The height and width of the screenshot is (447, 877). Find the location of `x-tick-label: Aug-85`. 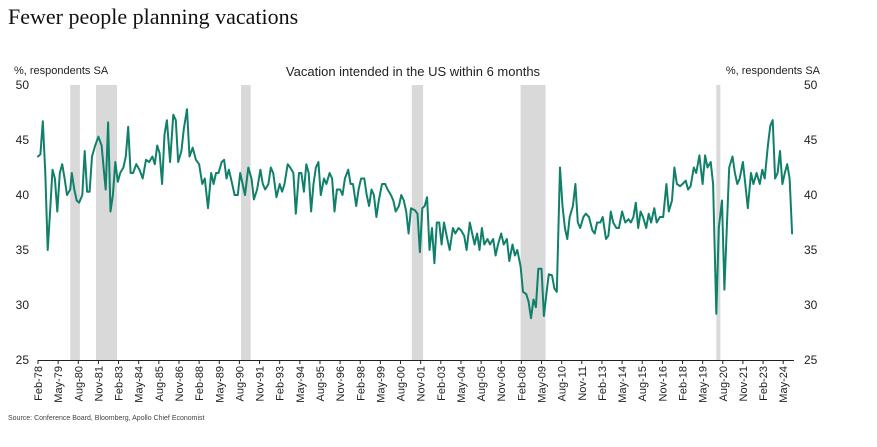

x-tick-label: Aug-85 is located at coordinates (160, 383).